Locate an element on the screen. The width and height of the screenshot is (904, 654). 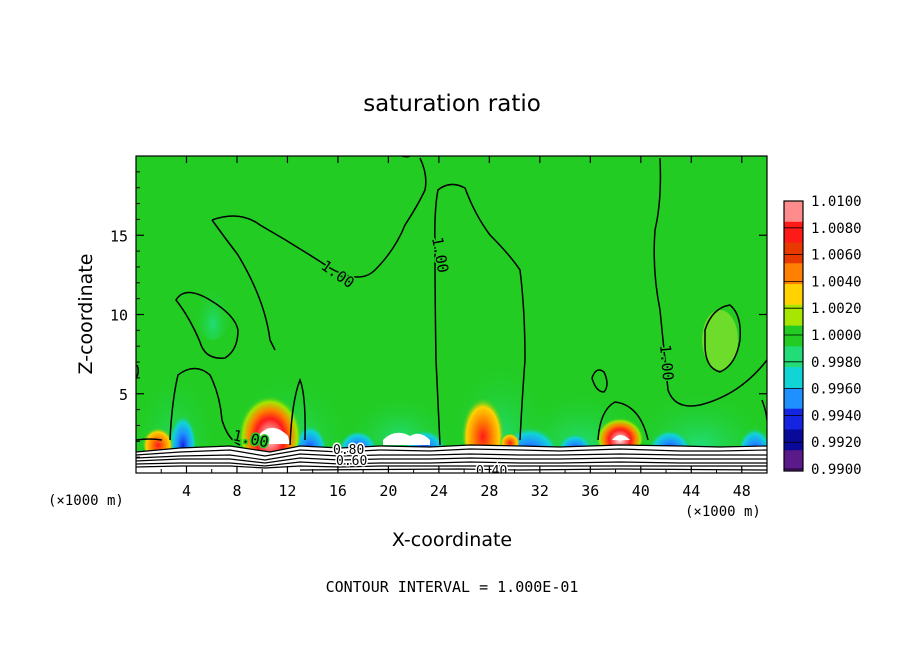
y-tick-label: 5 is located at coordinates (123, 395).